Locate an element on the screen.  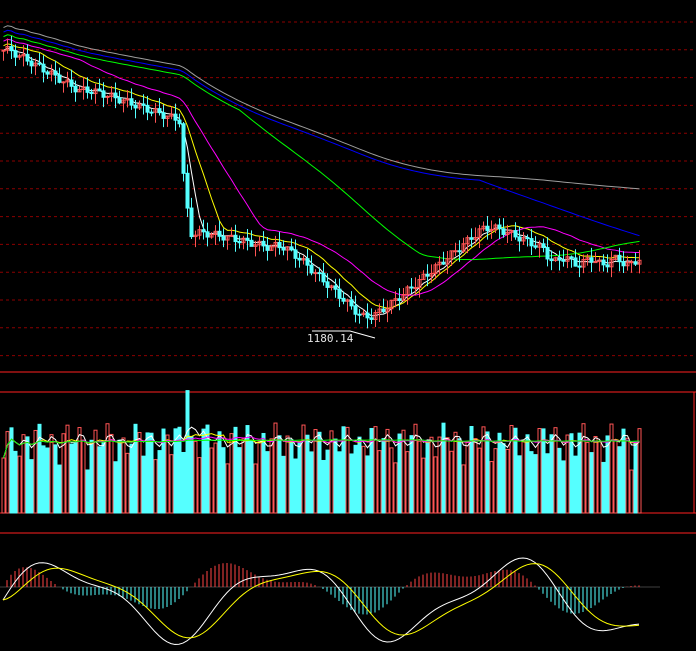
low-callout-line is located at coordinates (344, 334).